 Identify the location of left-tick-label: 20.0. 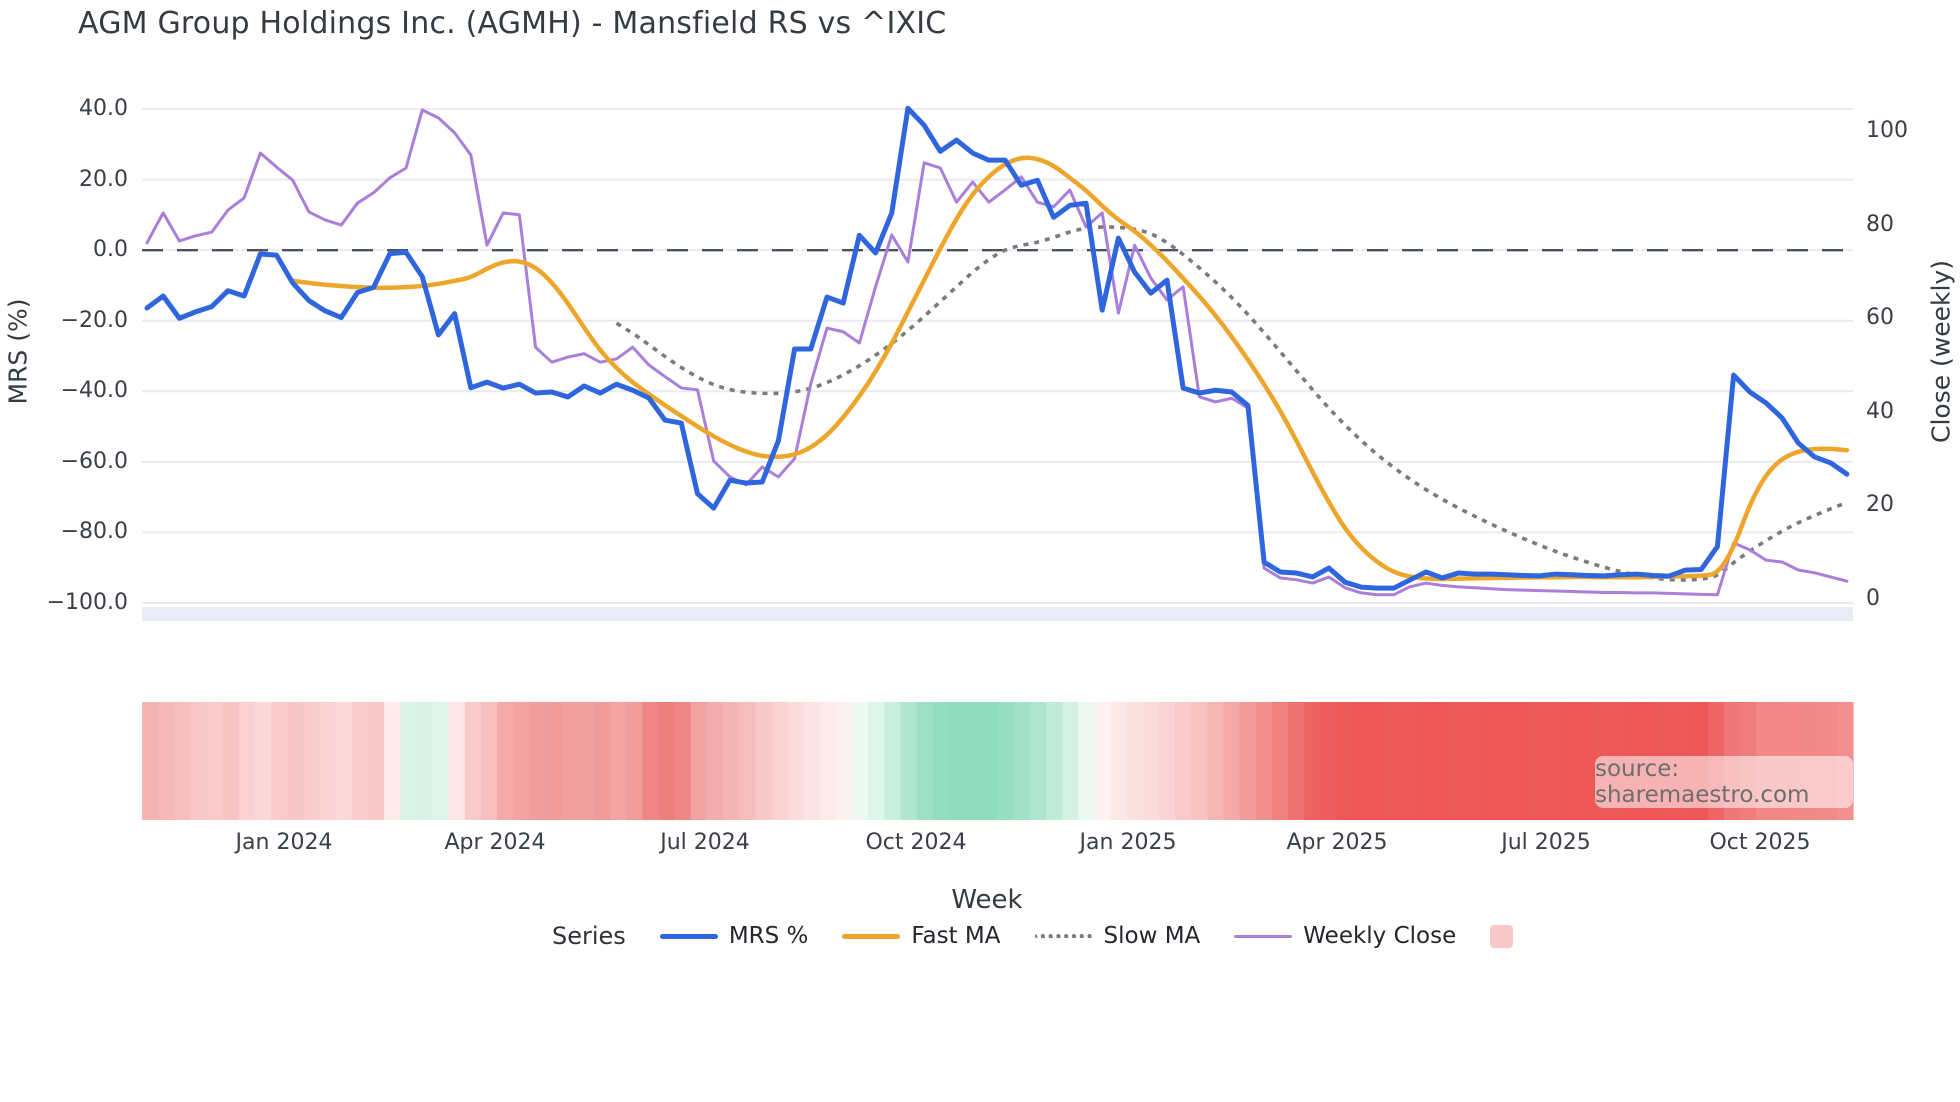
(103, 179).